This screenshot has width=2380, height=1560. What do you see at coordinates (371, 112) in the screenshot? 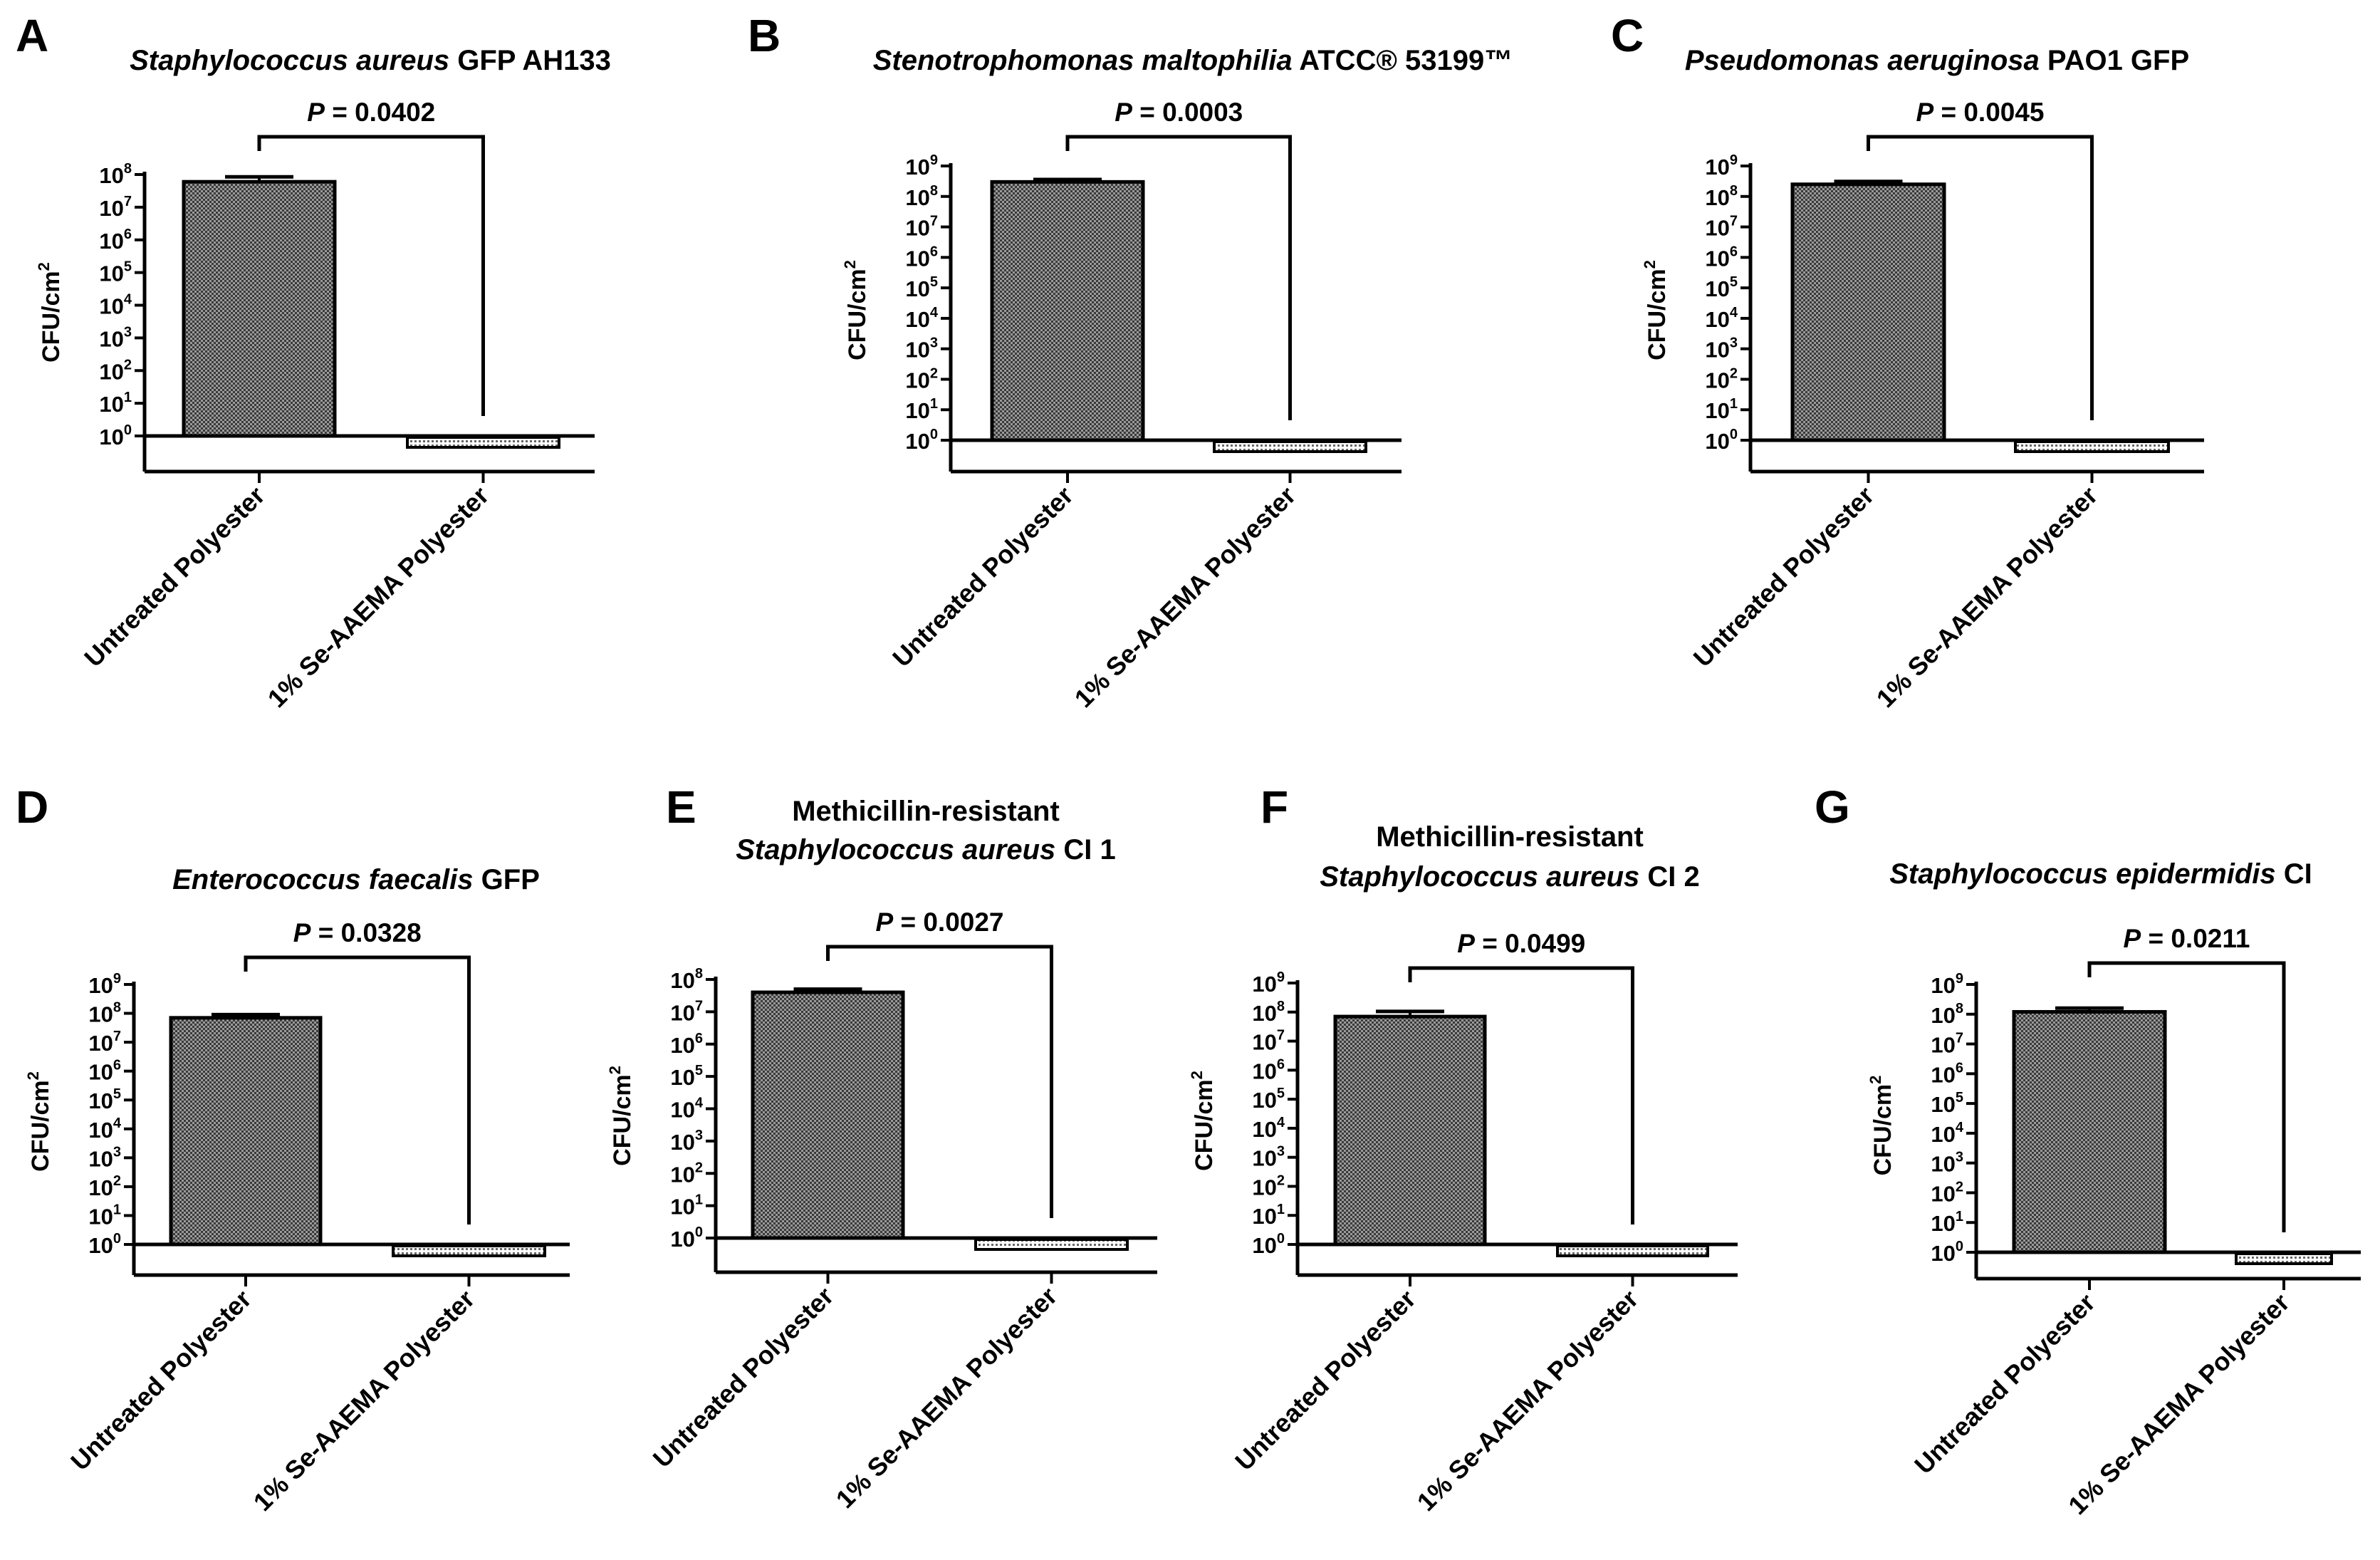
I see `p-value: P = 0.0402` at bounding box center [371, 112].